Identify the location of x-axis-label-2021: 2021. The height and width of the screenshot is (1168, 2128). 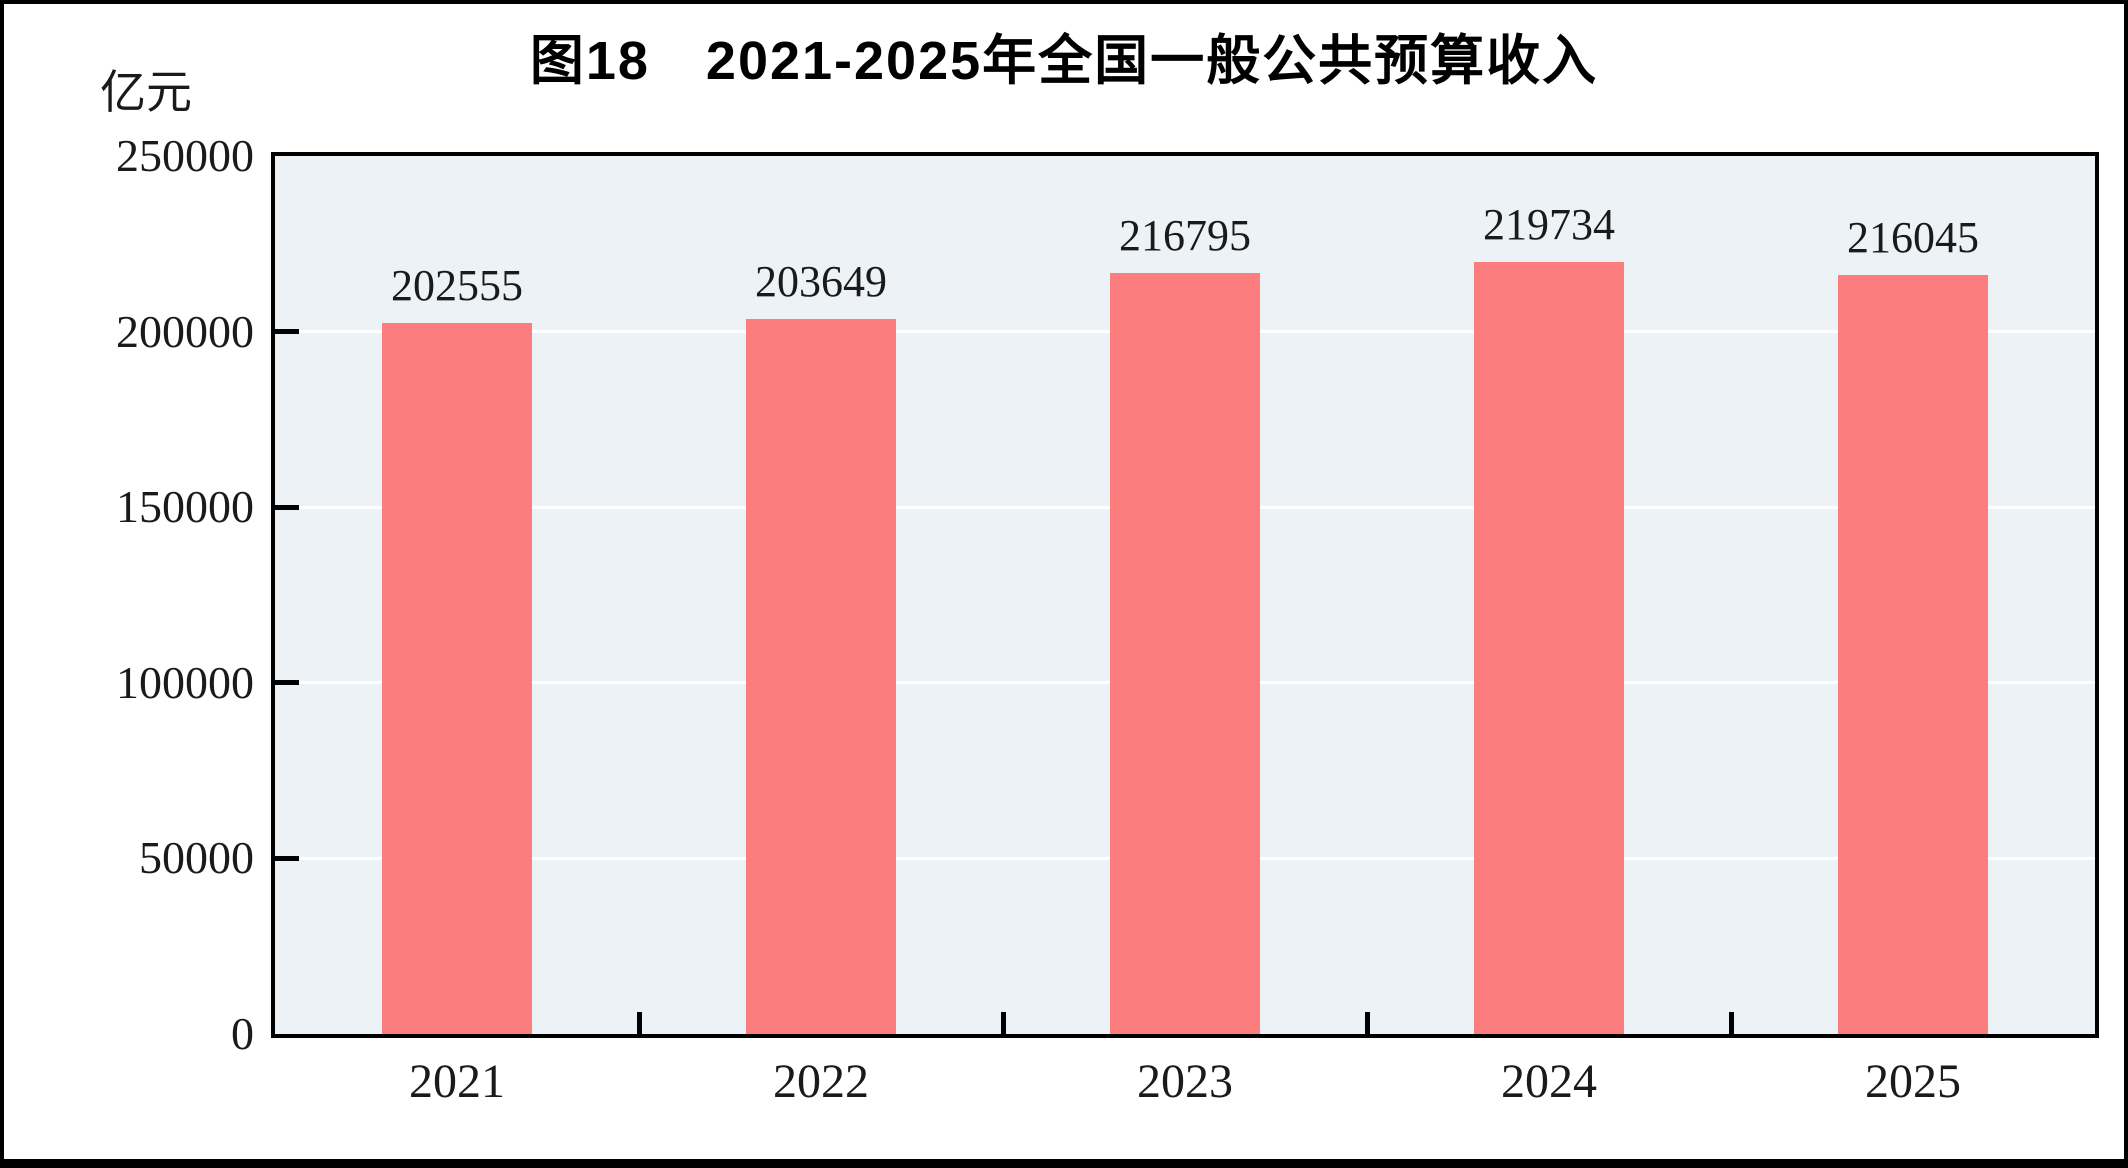
(457, 1081).